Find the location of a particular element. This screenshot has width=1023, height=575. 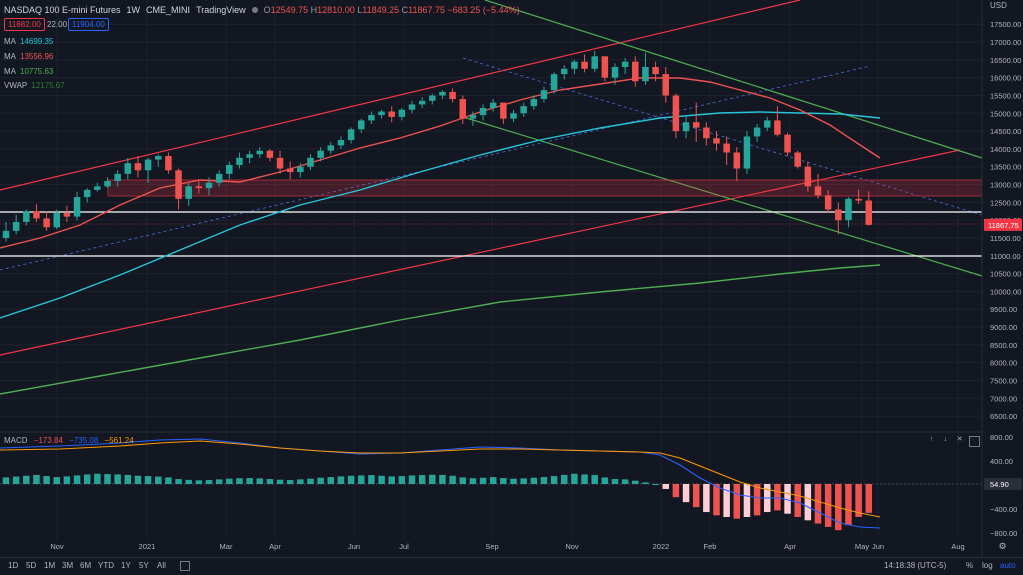

indicator-ma-cyan: MA 14699.35 is located at coordinates (29, 41).